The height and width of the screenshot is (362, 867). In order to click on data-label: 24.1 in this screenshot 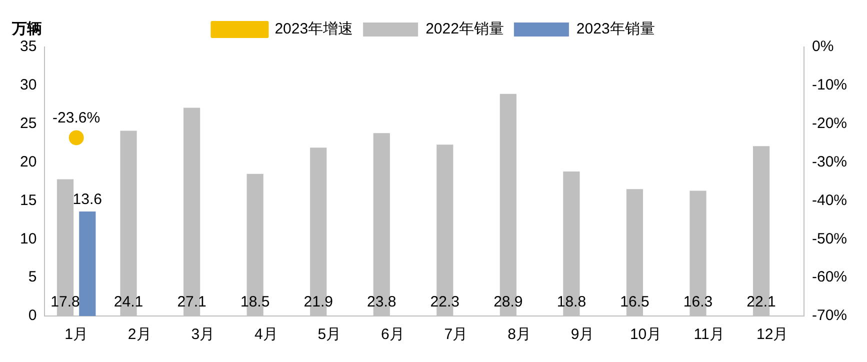, I will do `click(129, 302)`.